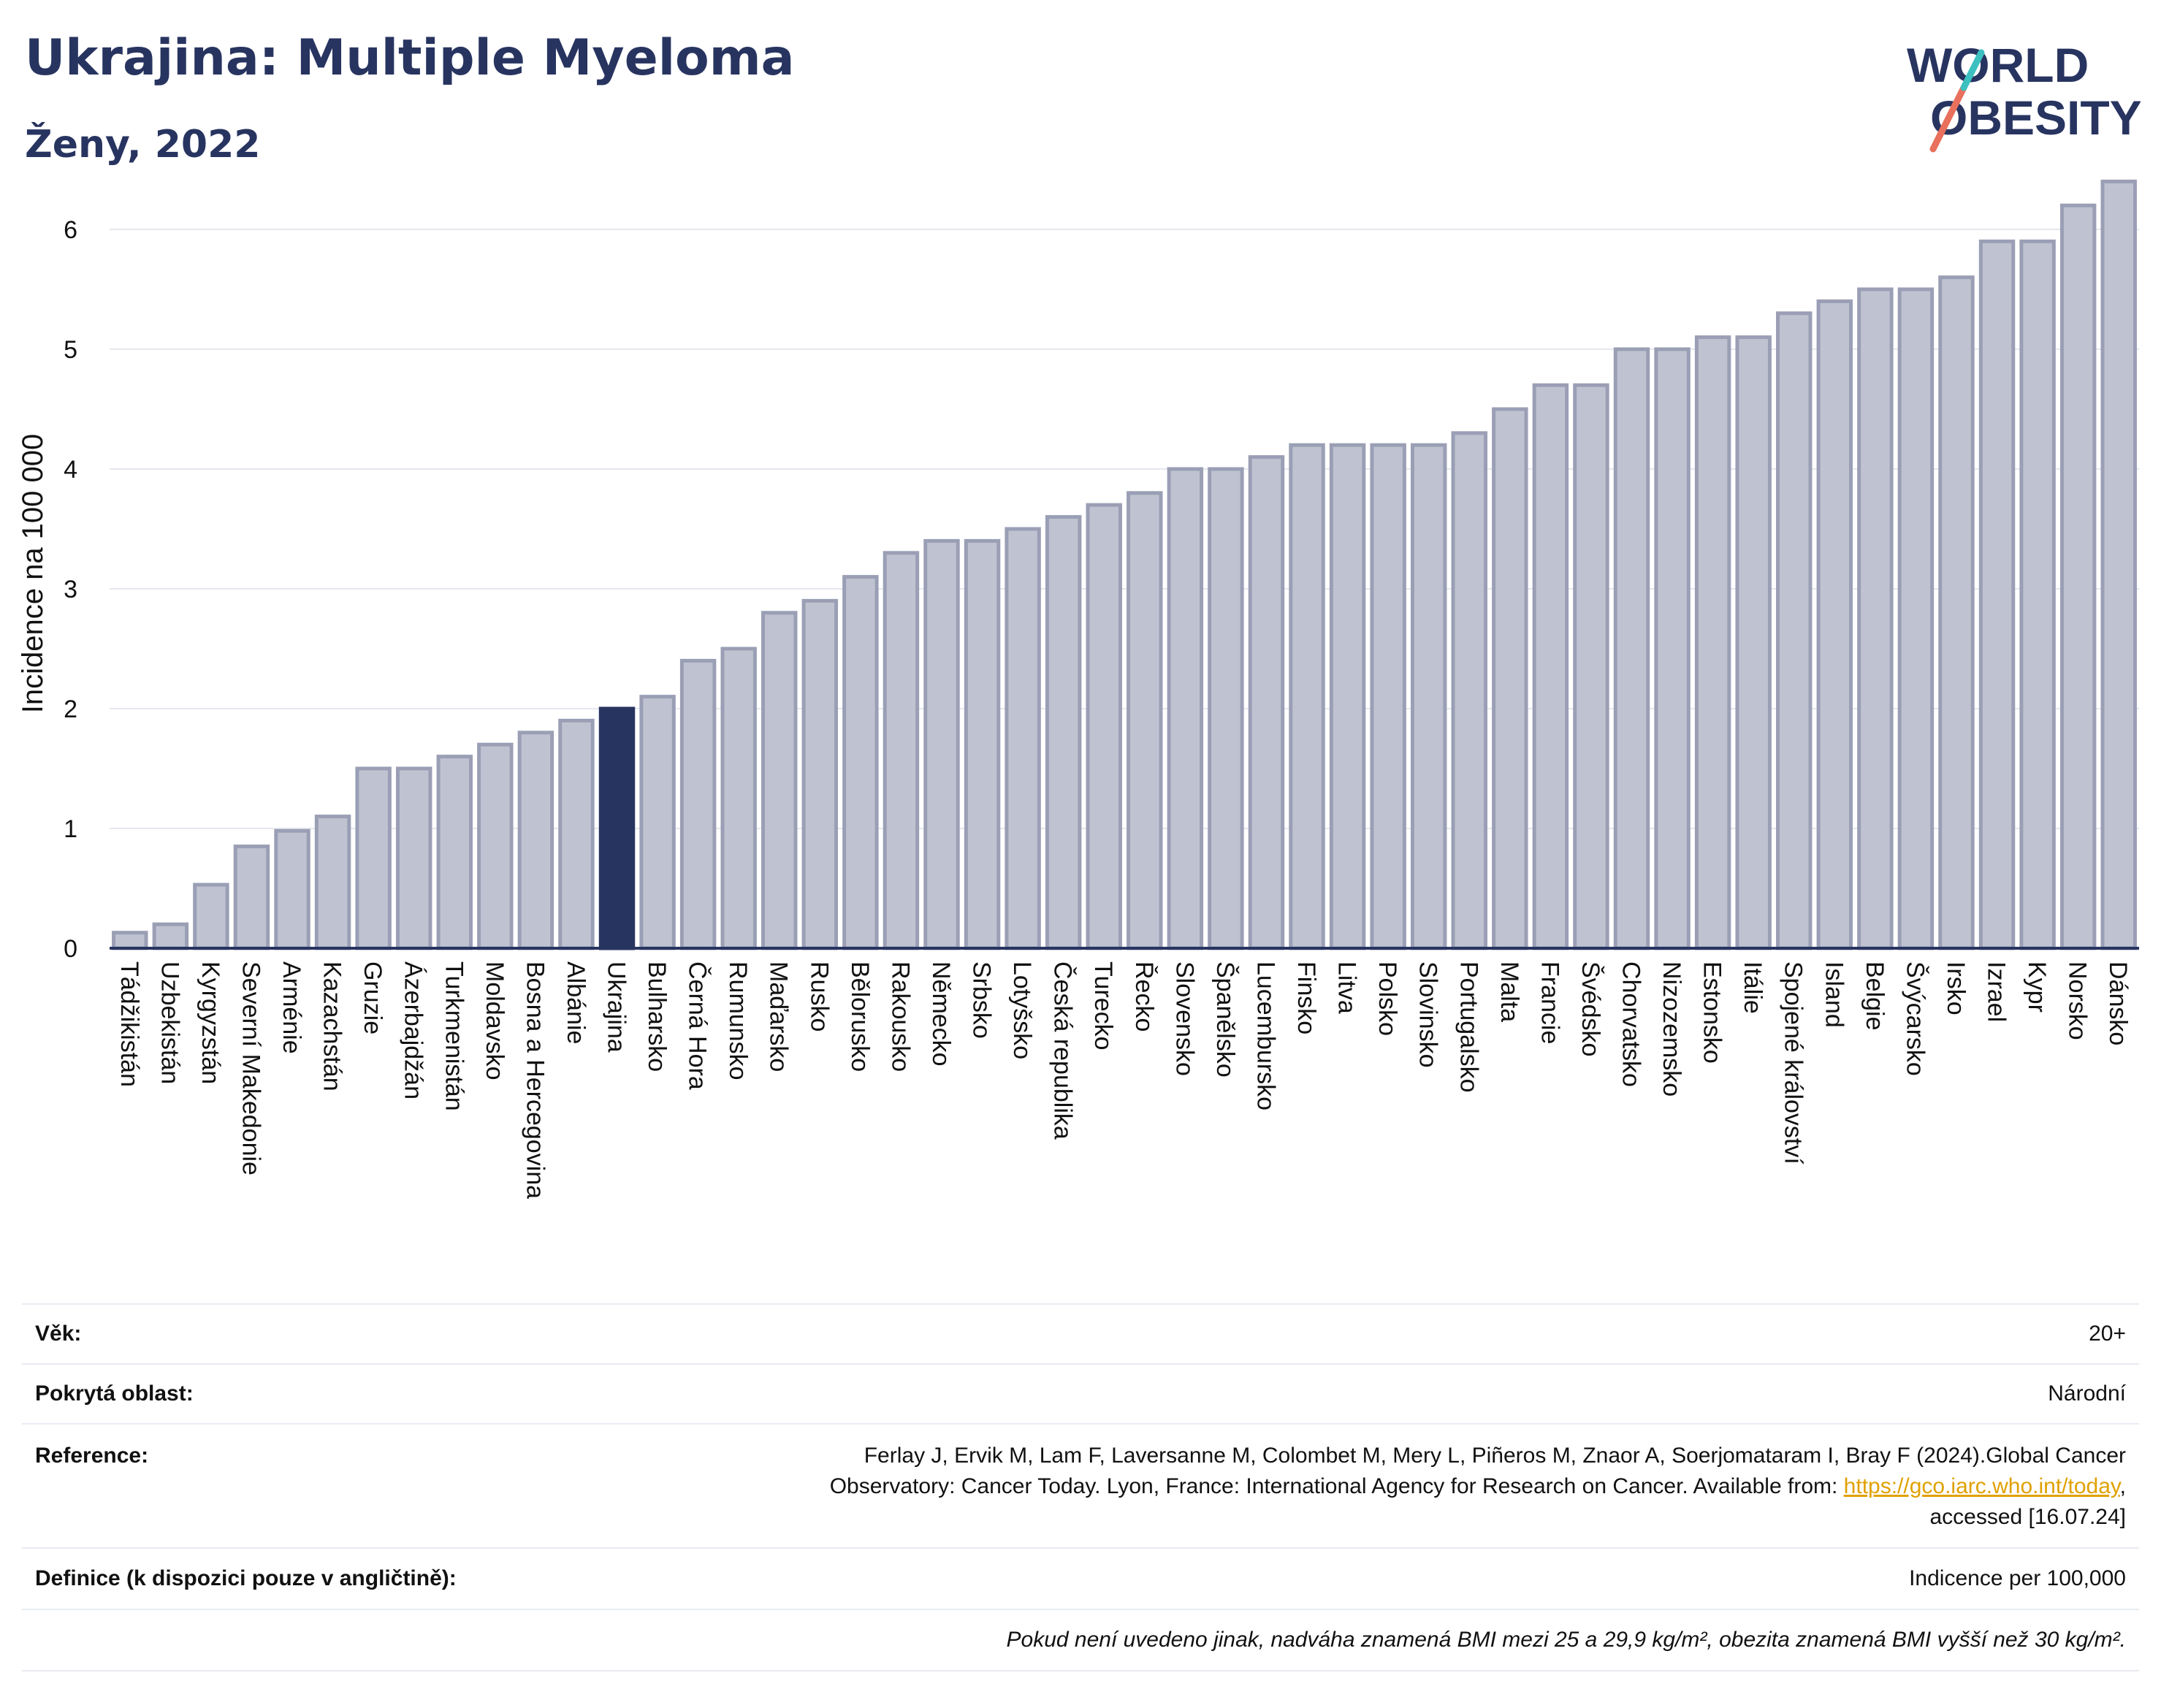 This screenshot has width=2161, height=1708. I want to click on bar-Belgie, so click(1875, 618).